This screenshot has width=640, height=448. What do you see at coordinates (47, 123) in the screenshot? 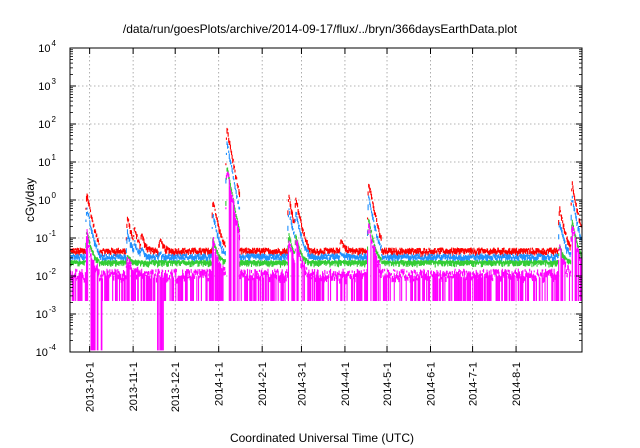
I see `y-tick-label: 10²` at bounding box center [47, 123].